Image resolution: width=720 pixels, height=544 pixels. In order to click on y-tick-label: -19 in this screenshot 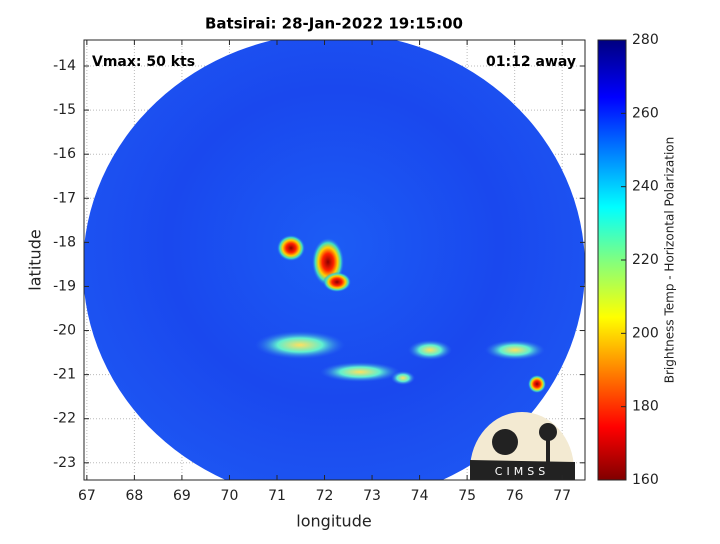, I will do `click(64, 286)`.